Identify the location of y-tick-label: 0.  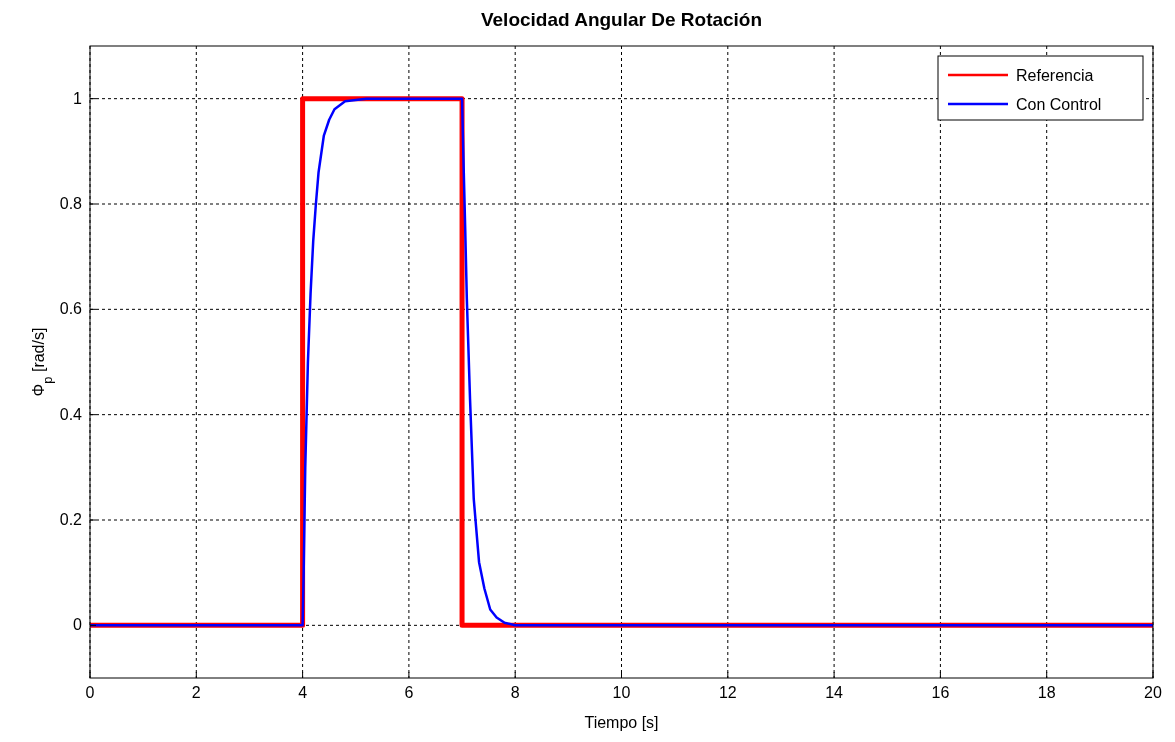
(78, 625).